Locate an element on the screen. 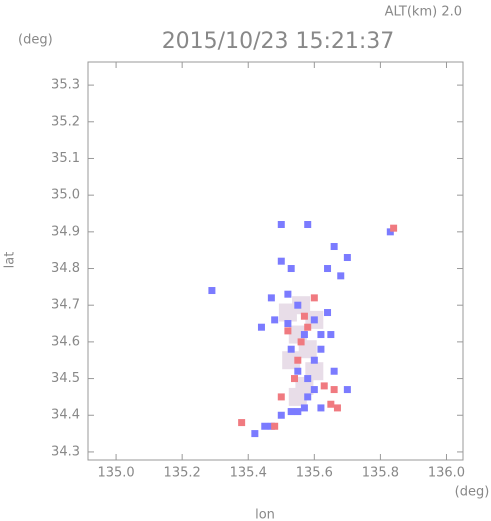 The width and height of the screenshot is (491, 521). x-axis-label: lon is located at coordinates (265, 514).